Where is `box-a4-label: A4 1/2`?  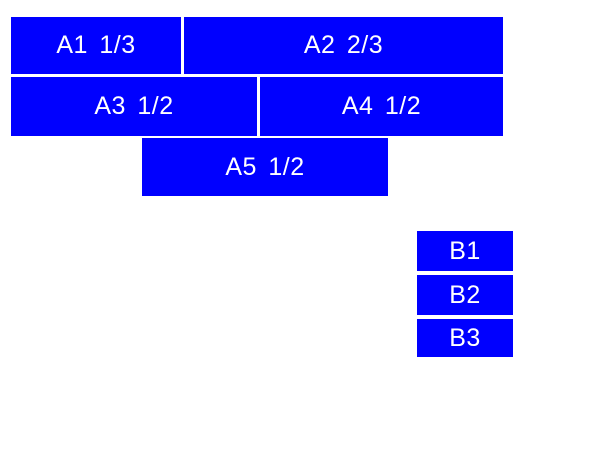
box-a4-label: A4 1/2 is located at coordinates (381, 106).